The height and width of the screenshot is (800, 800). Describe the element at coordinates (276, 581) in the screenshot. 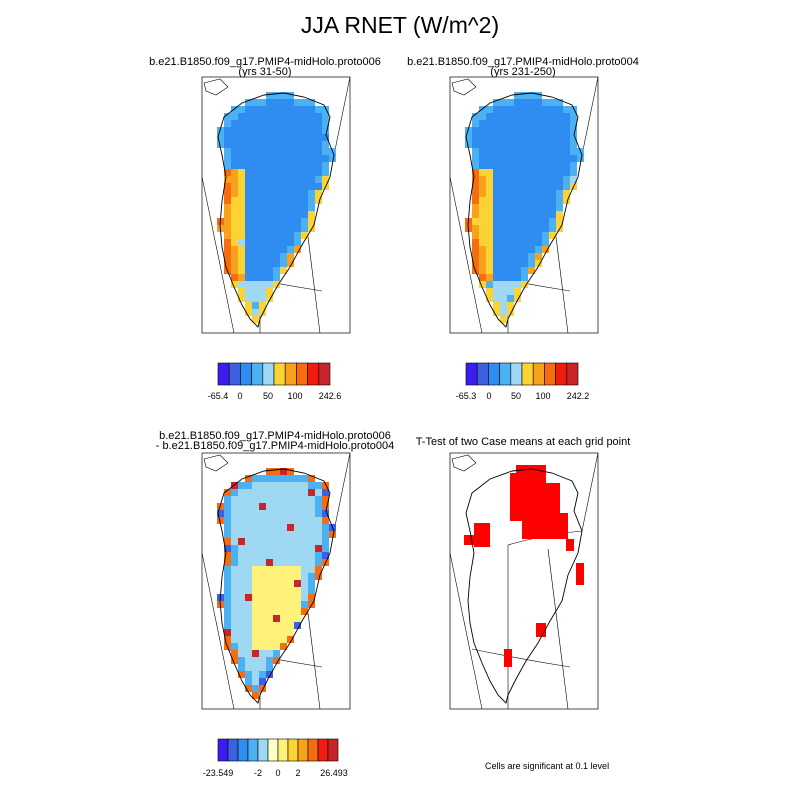

I see `panel-3-map` at that location.